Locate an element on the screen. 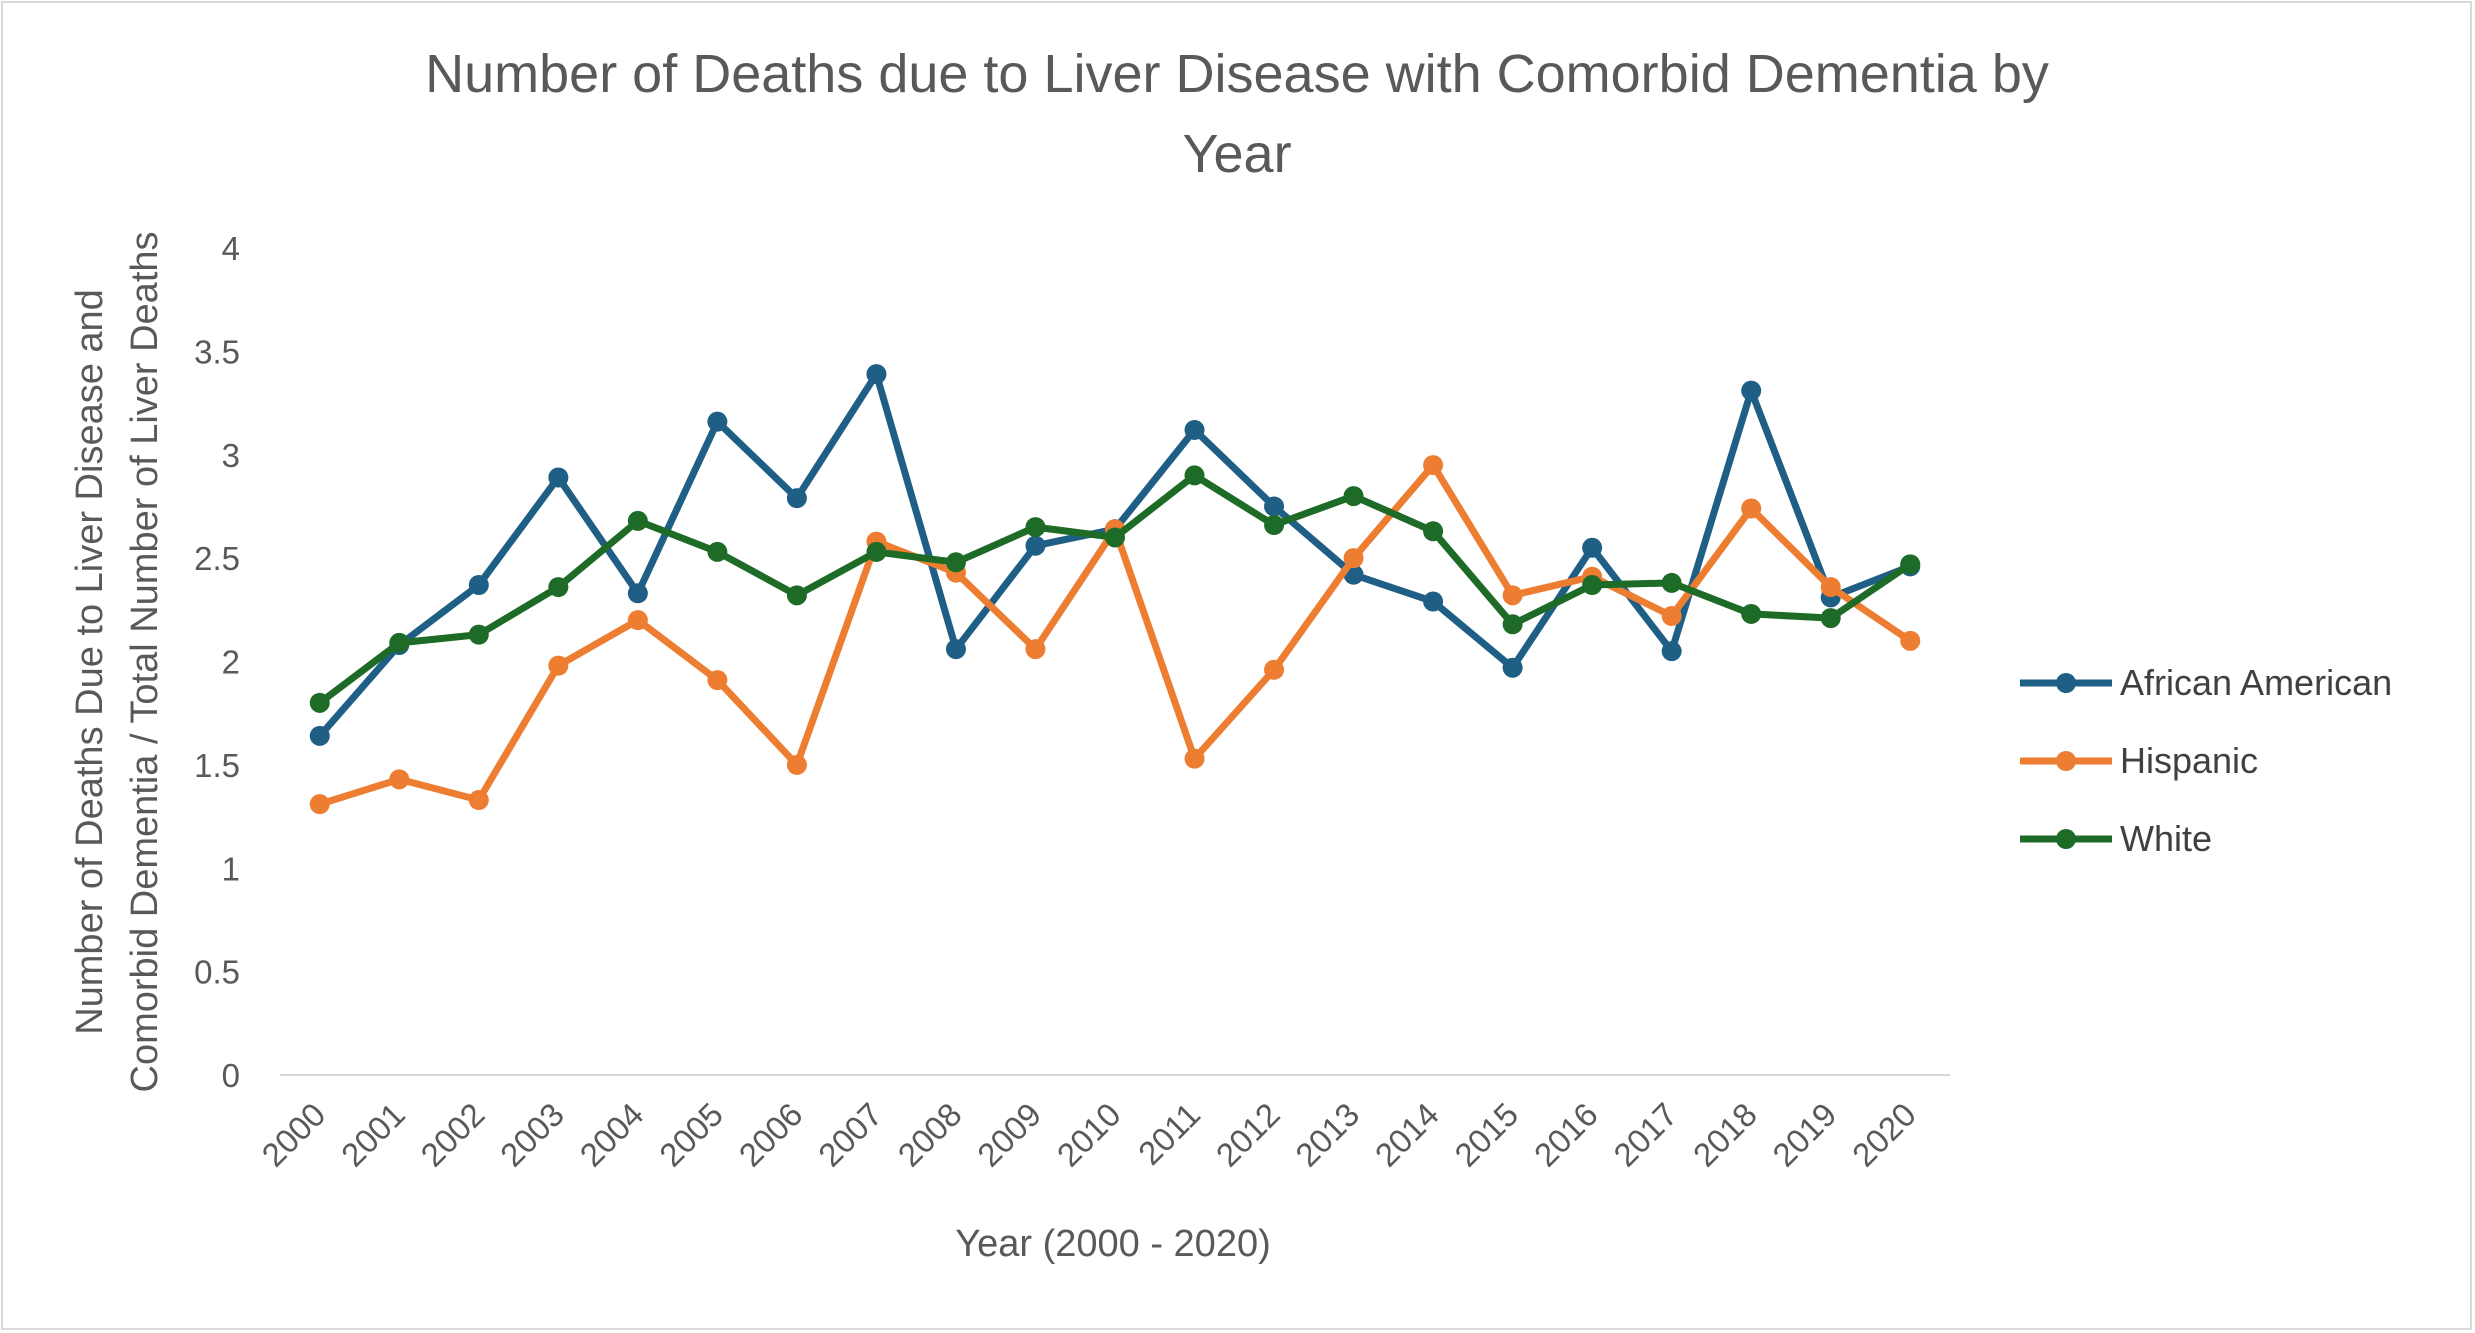 The image size is (2475, 1333). legend-label-hispanic: Hispanic is located at coordinates (2189, 760).